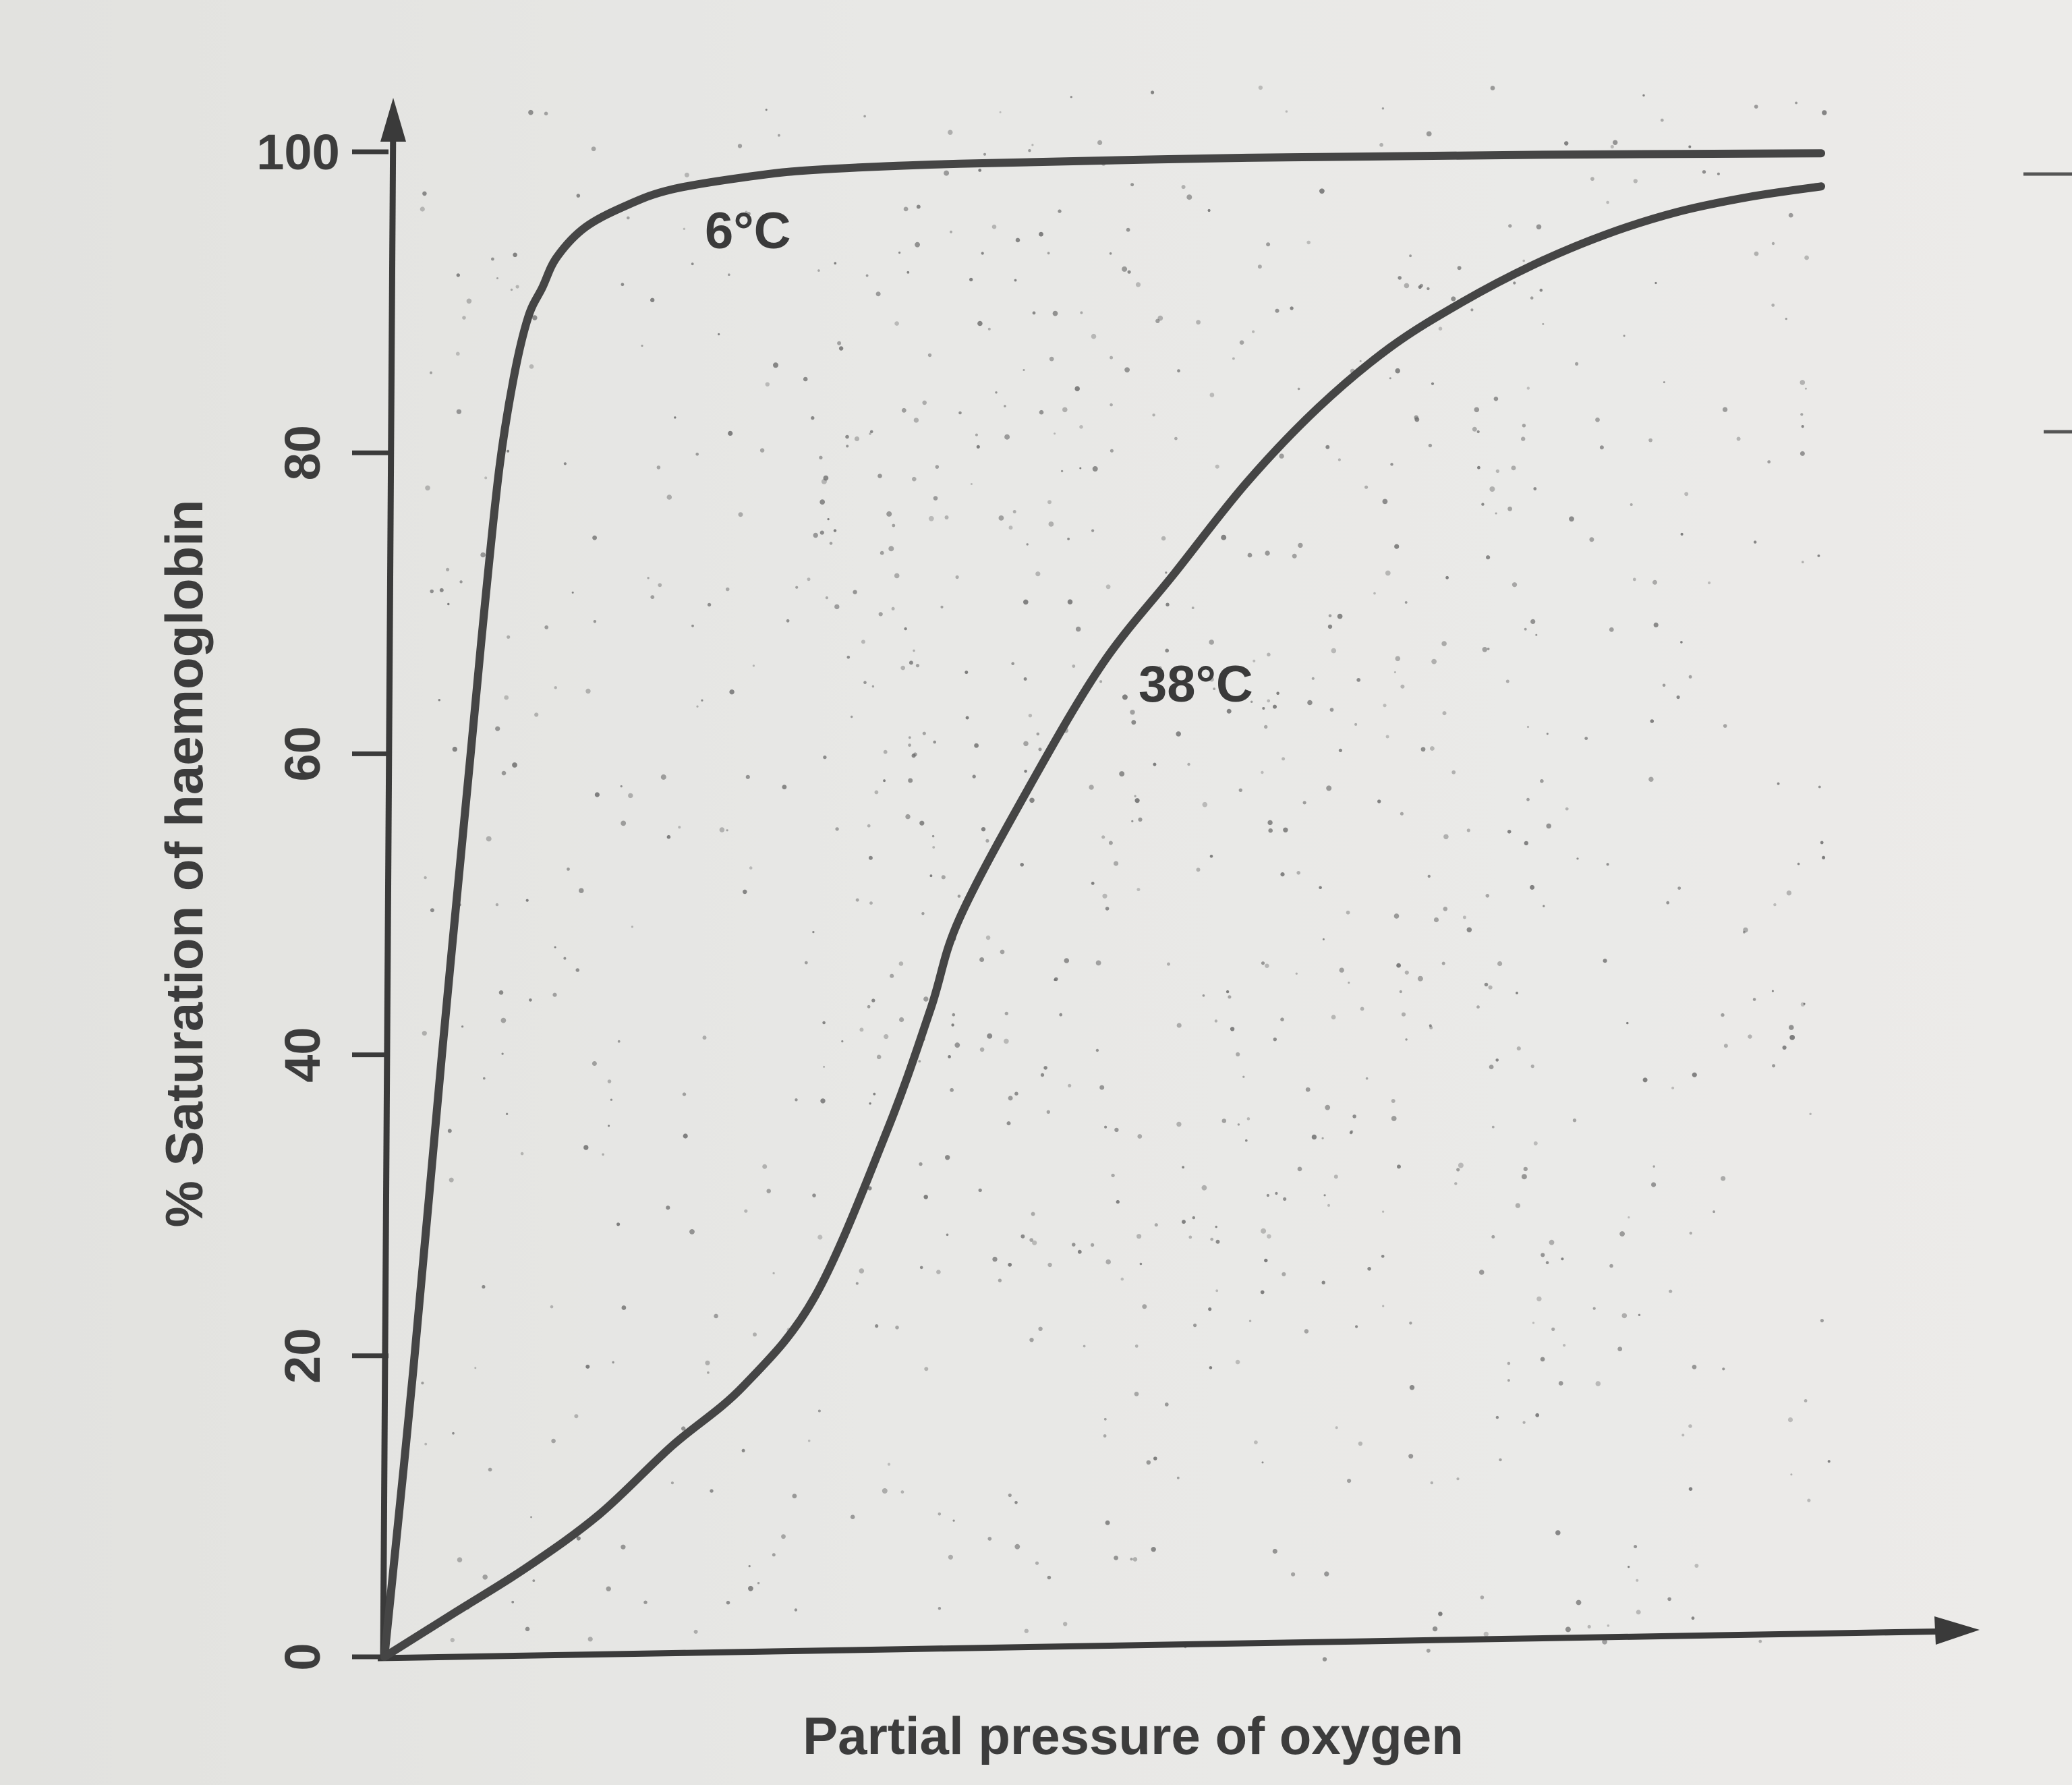  Describe the element at coordinates (302, 452) in the screenshot. I see `y-tick-label: 80` at that location.